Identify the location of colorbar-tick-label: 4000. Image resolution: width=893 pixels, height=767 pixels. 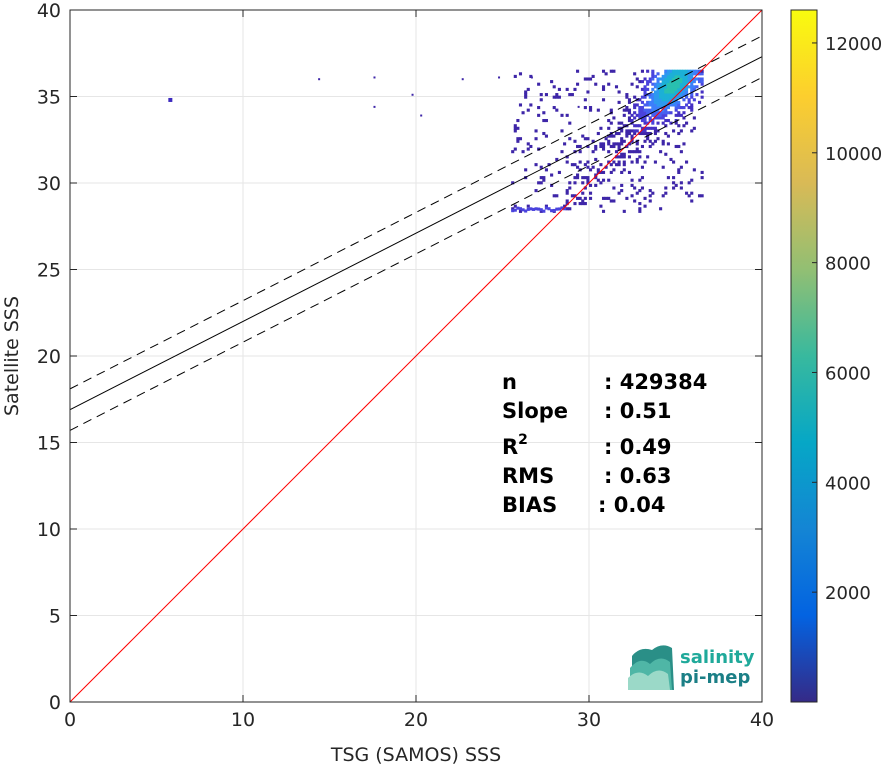
(848, 483).